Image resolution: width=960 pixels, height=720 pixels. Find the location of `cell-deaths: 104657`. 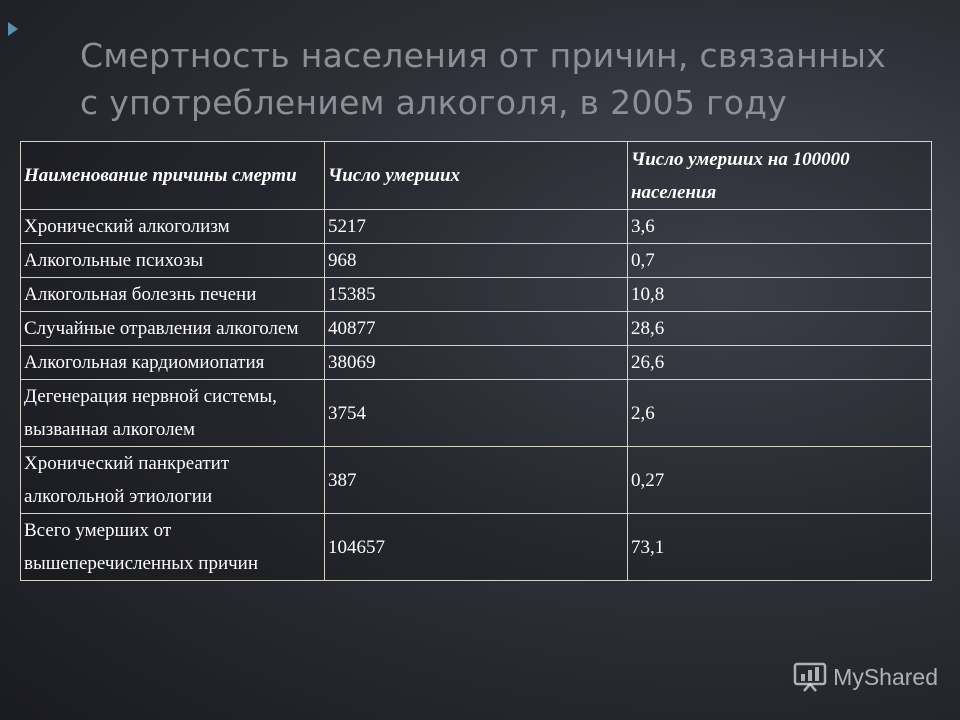

cell-deaths: 104657 is located at coordinates (476, 547).